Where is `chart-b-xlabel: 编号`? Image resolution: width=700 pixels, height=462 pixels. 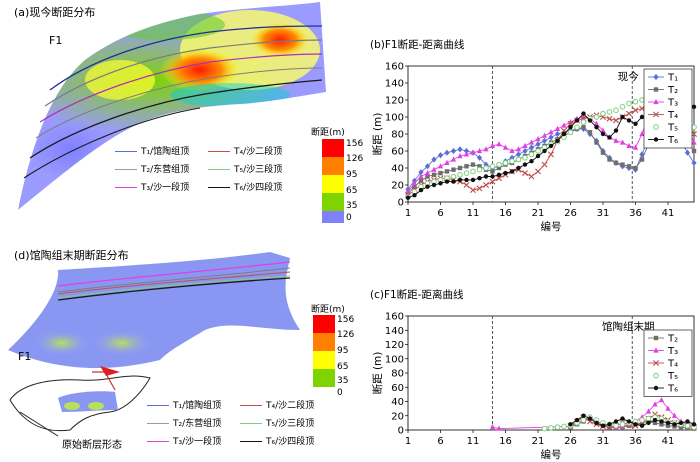
chart-b-xlabel: 编号 is located at coordinates (551, 226).